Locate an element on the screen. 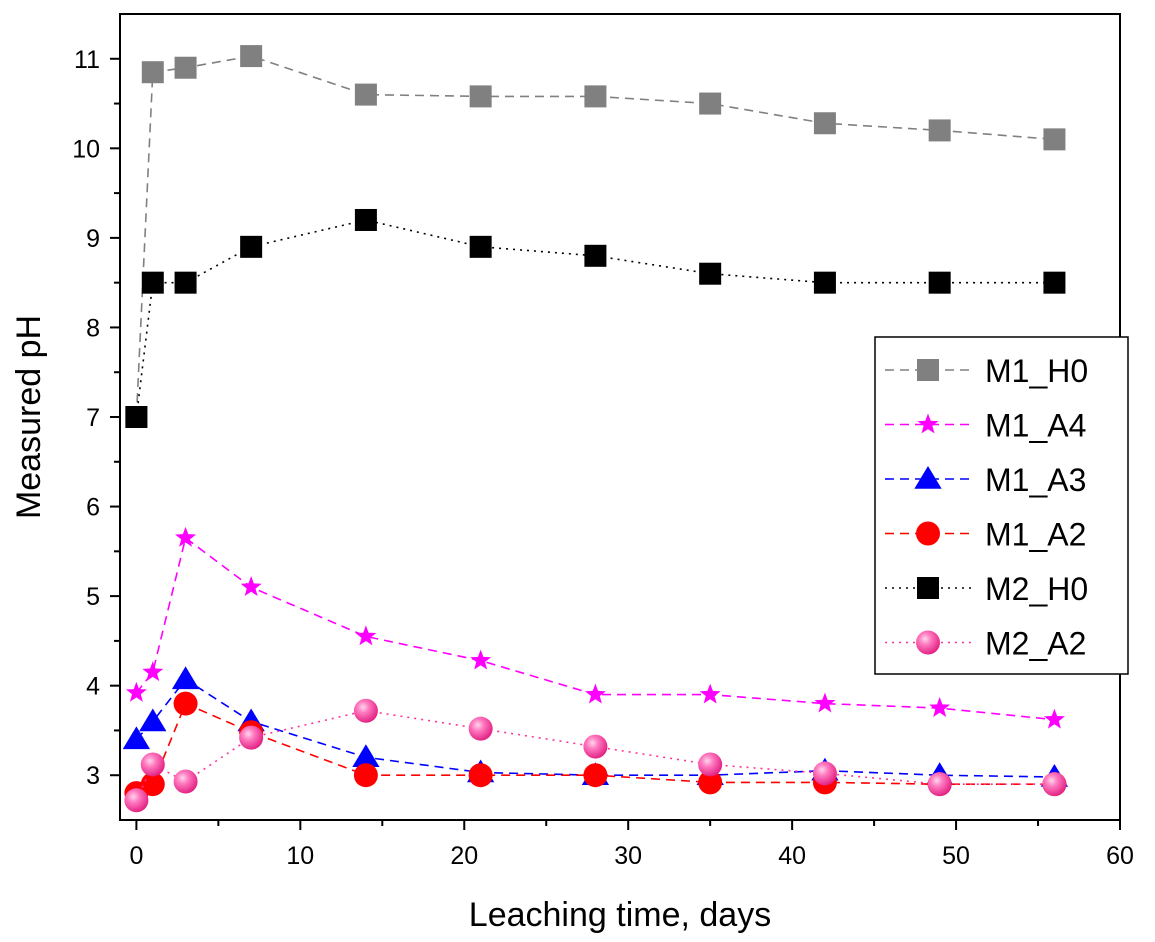 The width and height of the screenshot is (1155, 942). legend-label: M1_A4 is located at coordinates (1035, 426).